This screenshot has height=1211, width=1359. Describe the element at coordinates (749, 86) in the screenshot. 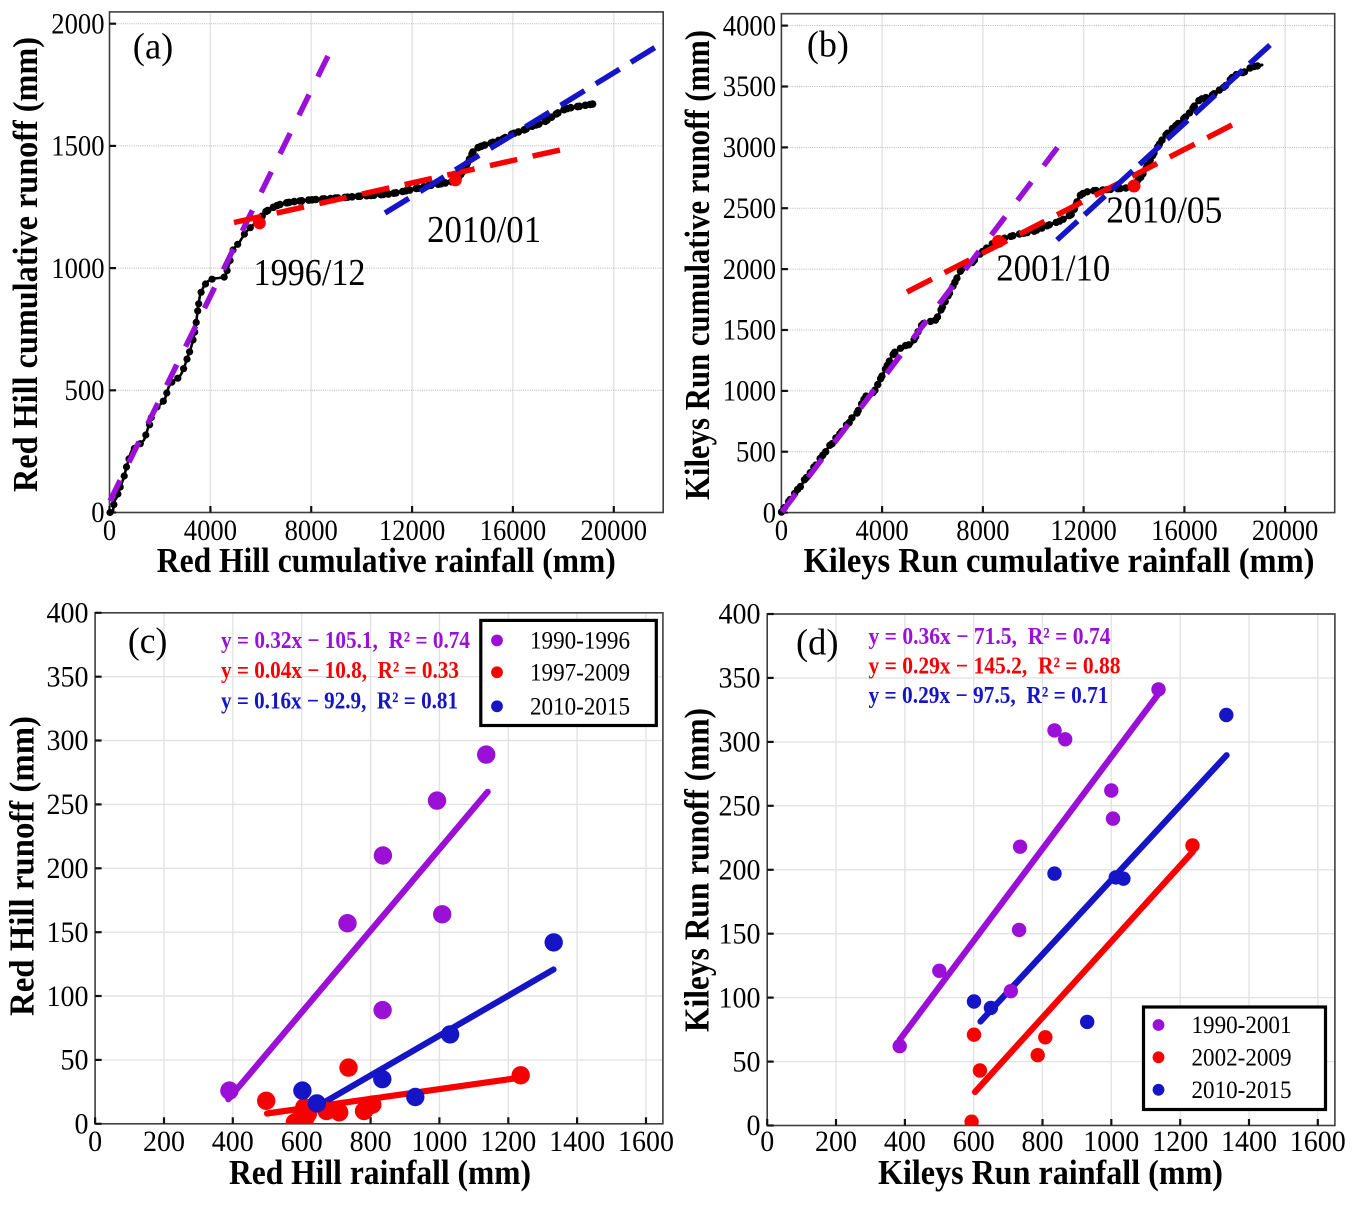

I see `svg-text: 3500` at that location.